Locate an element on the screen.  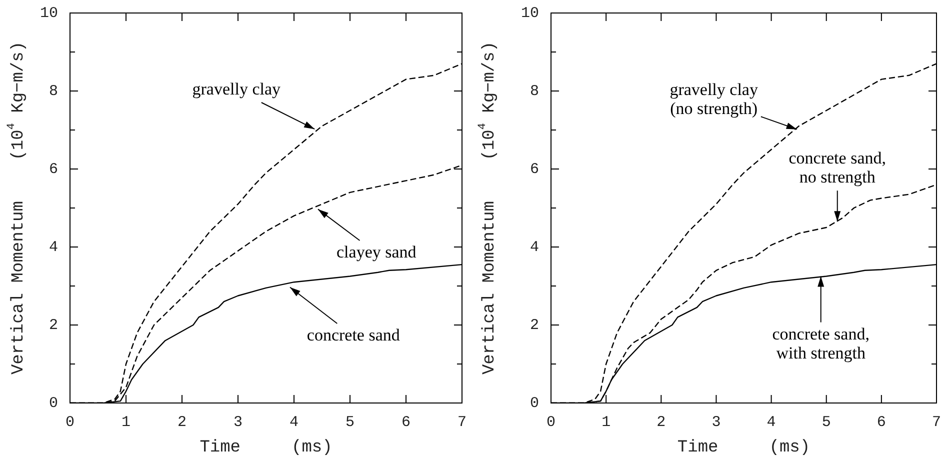
annotation: concrete sand, no strength is located at coordinates (837, 167).